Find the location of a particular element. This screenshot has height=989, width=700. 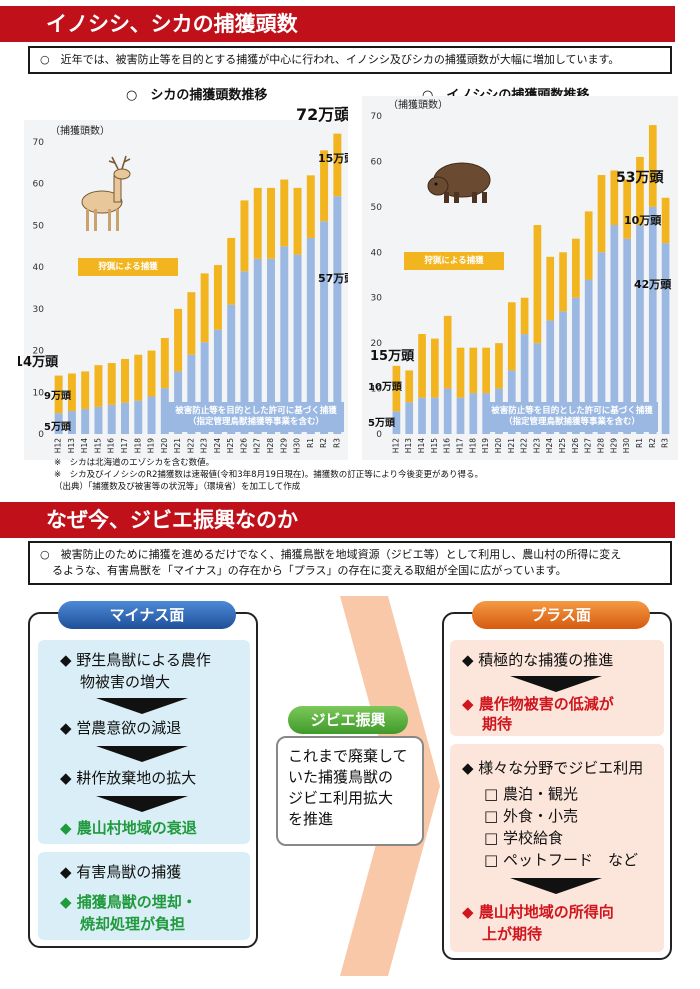

boar-control-label-text-1: 被害防止等を目的とした許可に基づく捕獲 is located at coordinates (572, 410).